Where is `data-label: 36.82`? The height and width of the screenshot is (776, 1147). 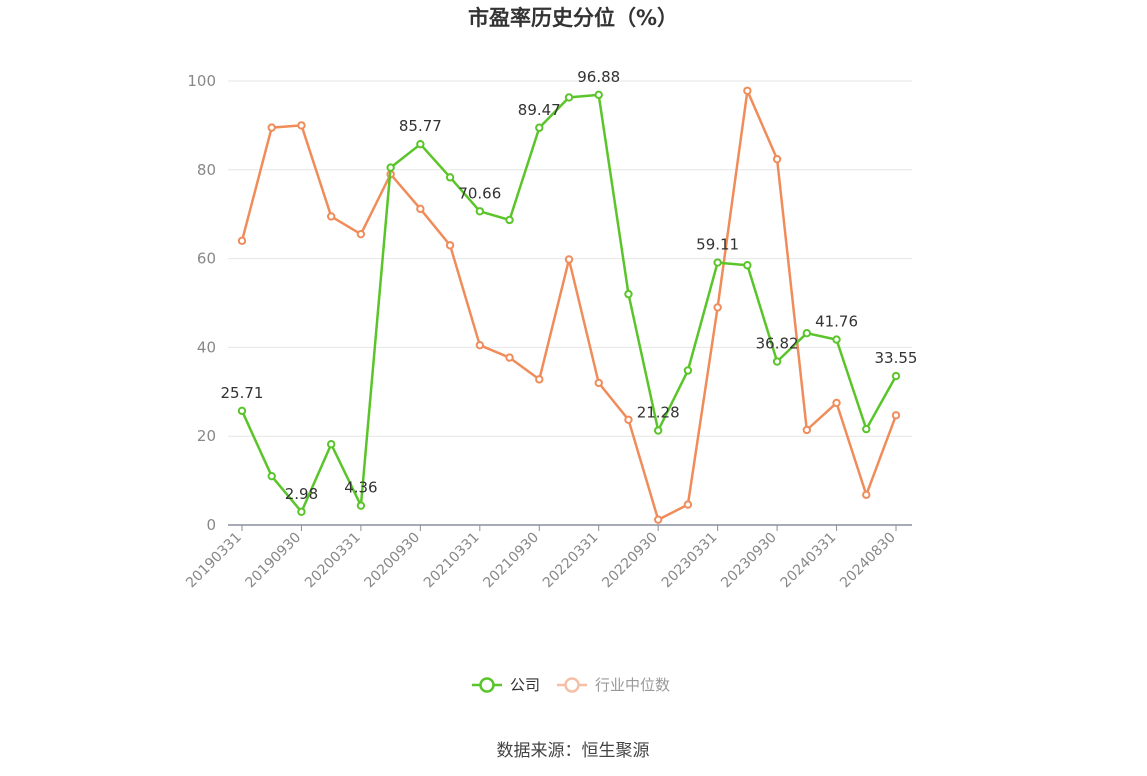
data-label: 36.82 is located at coordinates (777, 344).